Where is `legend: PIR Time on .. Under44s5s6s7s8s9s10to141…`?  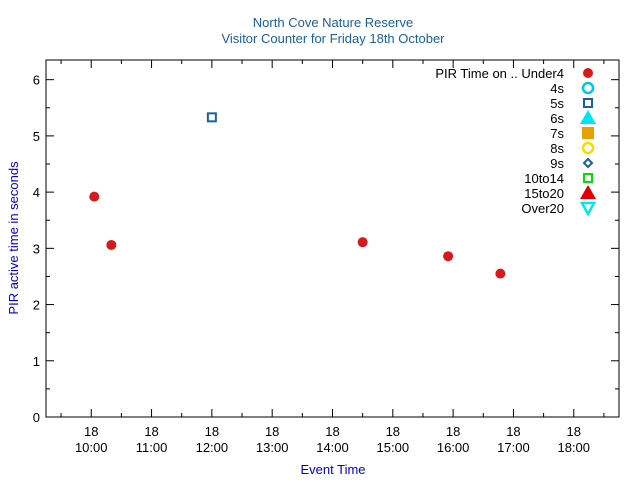
legend: PIR Time on .. Under44s5s6s7s8s9s10to141… is located at coordinates (516, 141).